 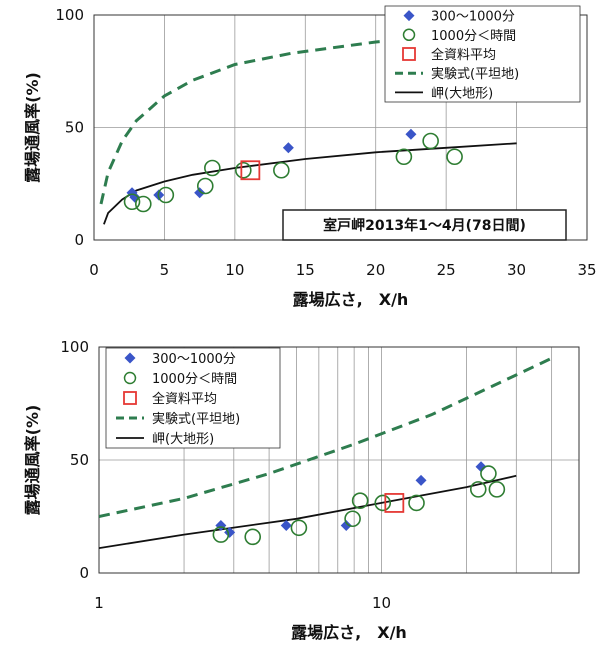 What do you see at coordinates (586, 270) in the screenshot?
I see `x-tick-label: 35` at bounding box center [586, 270].